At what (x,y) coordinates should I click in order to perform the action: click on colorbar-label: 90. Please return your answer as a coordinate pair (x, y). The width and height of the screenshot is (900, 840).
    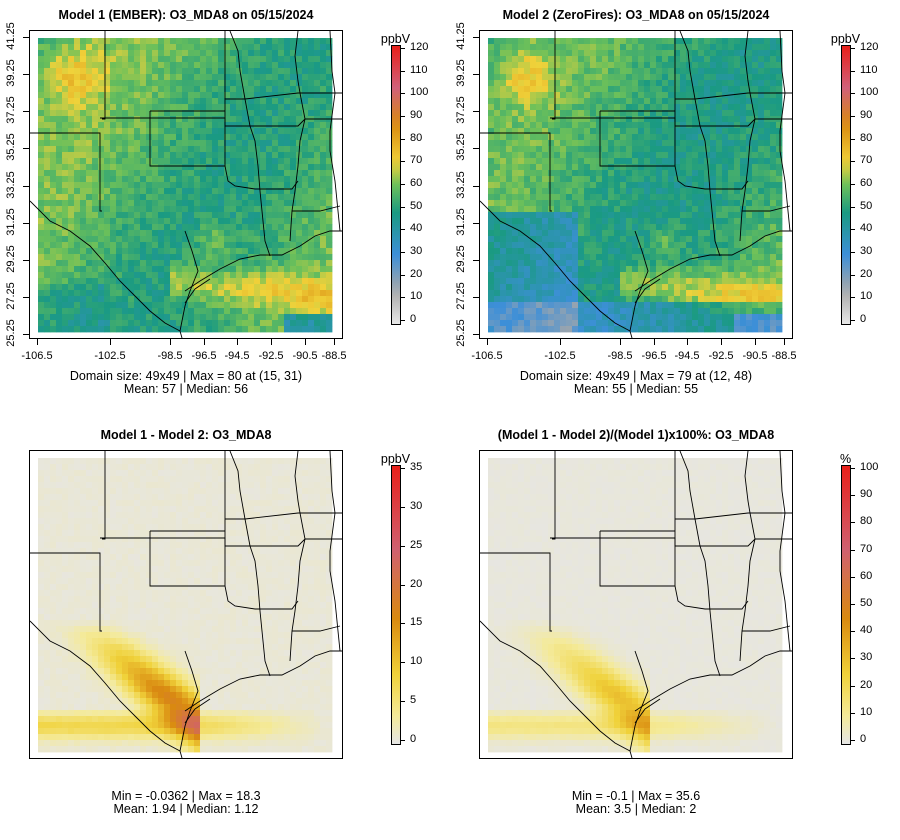
    Looking at the image, I should click on (416, 115).